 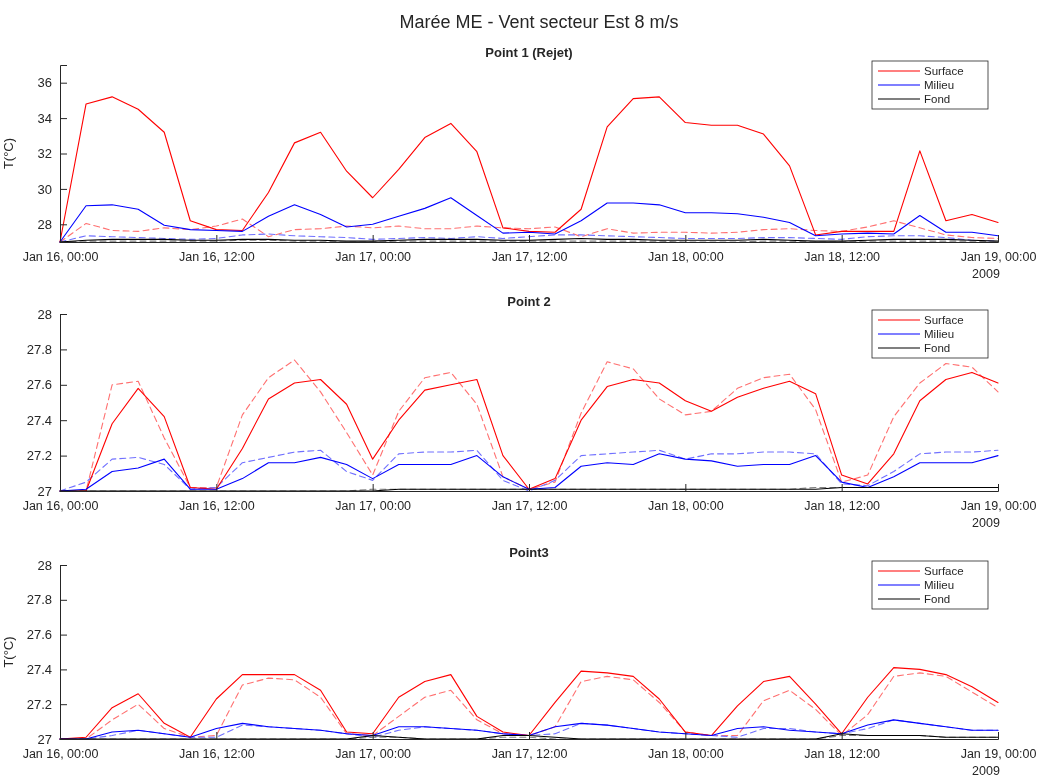 What do you see at coordinates (529, 301) in the screenshot?
I see `chart-title: Point 2` at bounding box center [529, 301].